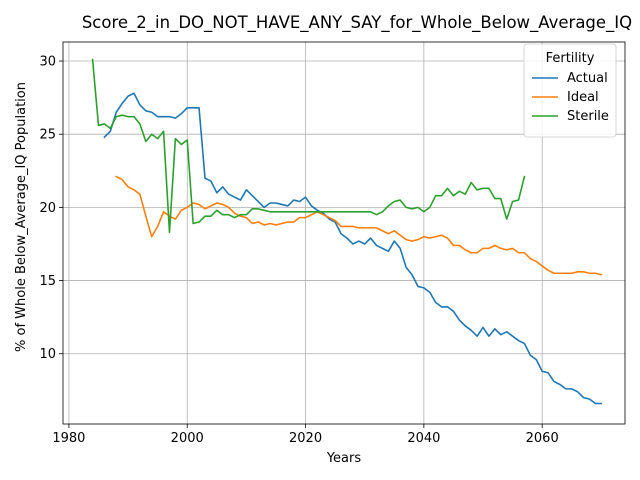 Image resolution: width=640 pixels, height=480 pixels. Describe the element at coordinates (47, 281) in the screenshot. I see `y-tick-label: 15` at that location.